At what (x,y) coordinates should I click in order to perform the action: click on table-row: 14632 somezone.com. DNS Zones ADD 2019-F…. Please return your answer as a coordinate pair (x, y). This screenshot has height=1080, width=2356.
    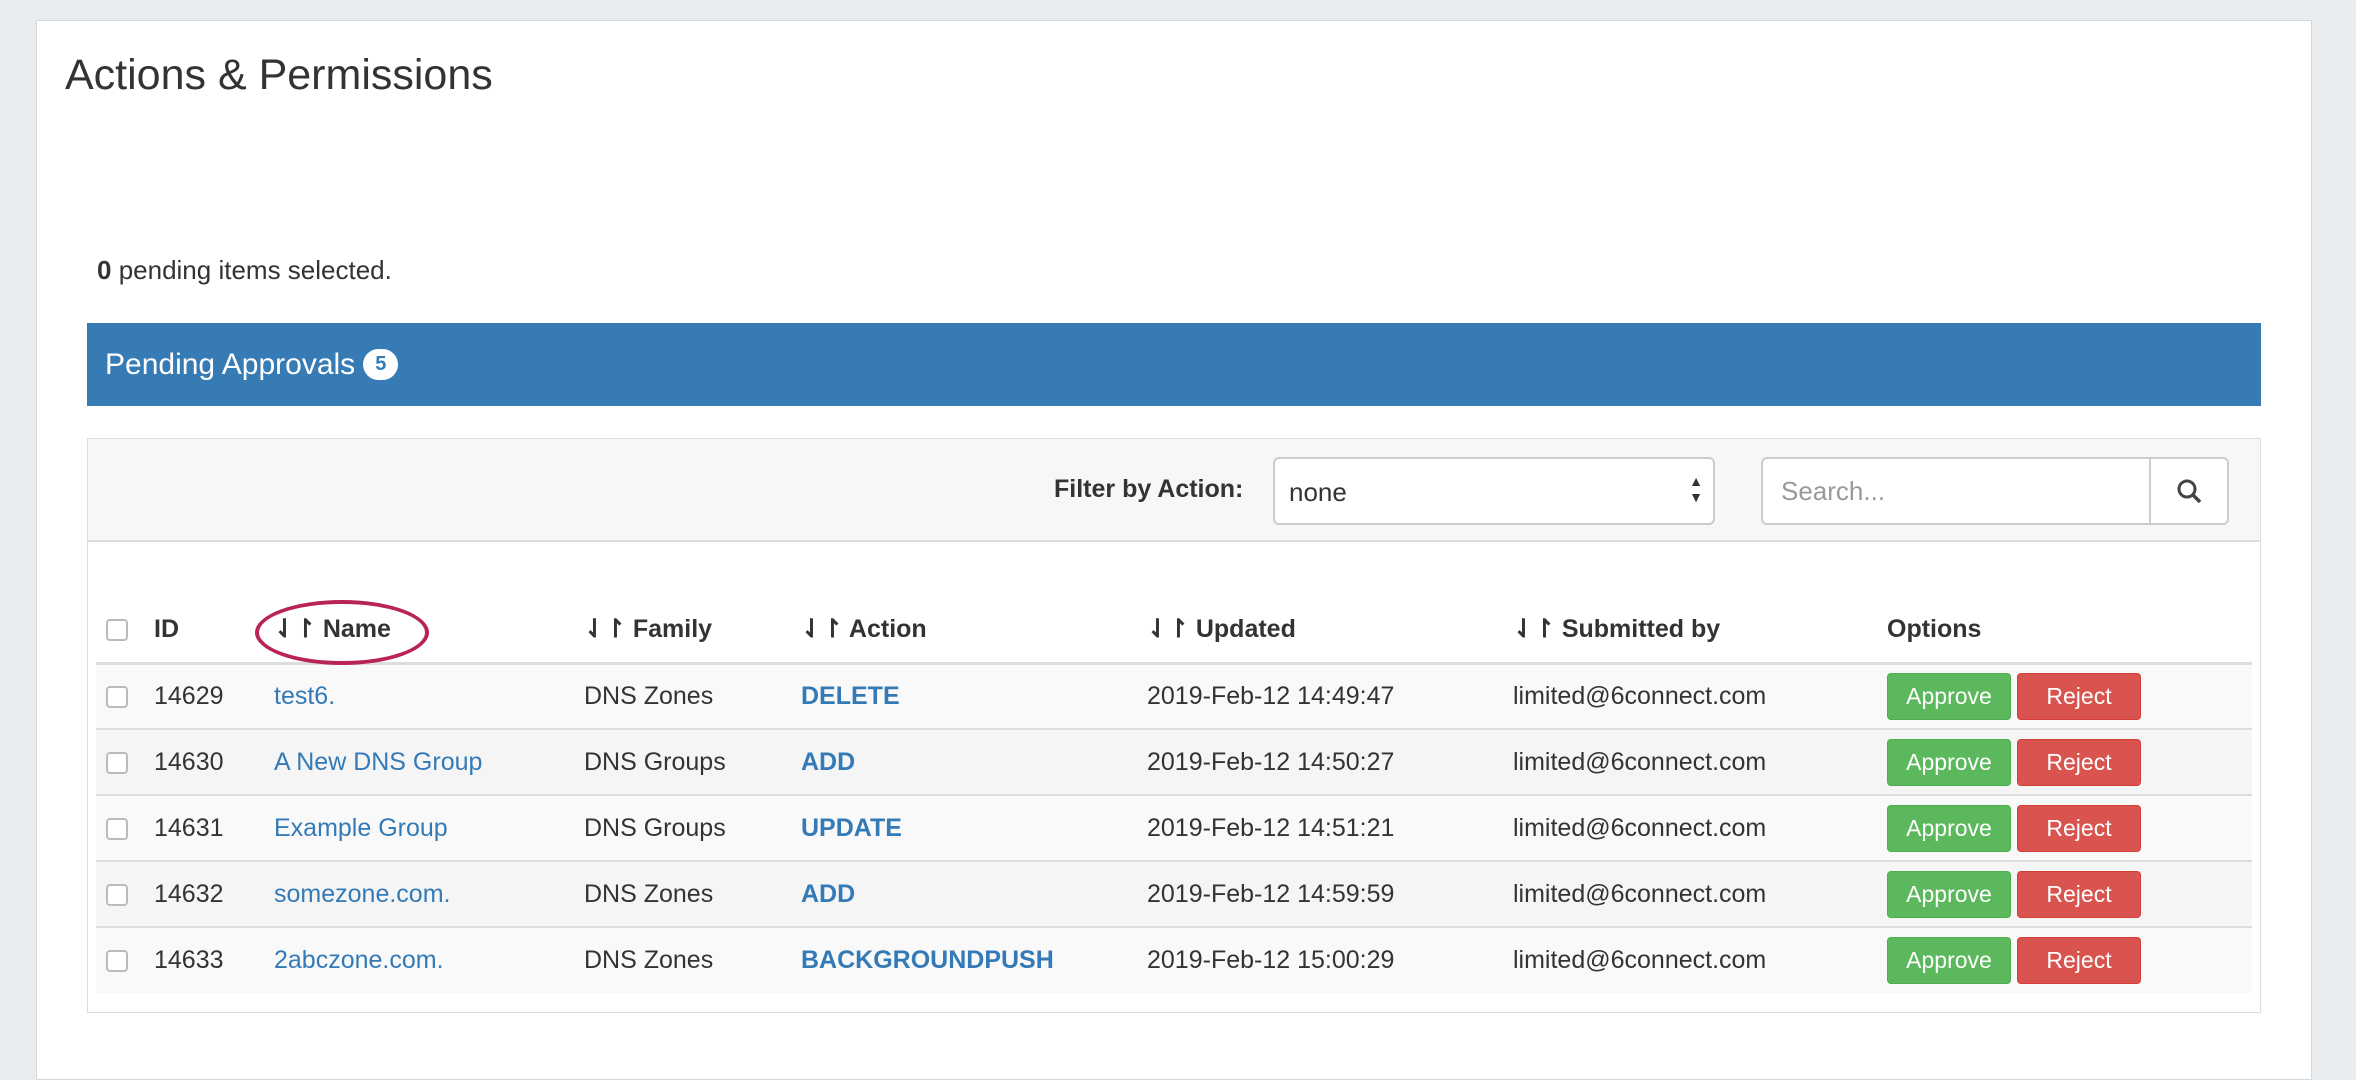
    Looking at the image, I should click on (1174, 893).